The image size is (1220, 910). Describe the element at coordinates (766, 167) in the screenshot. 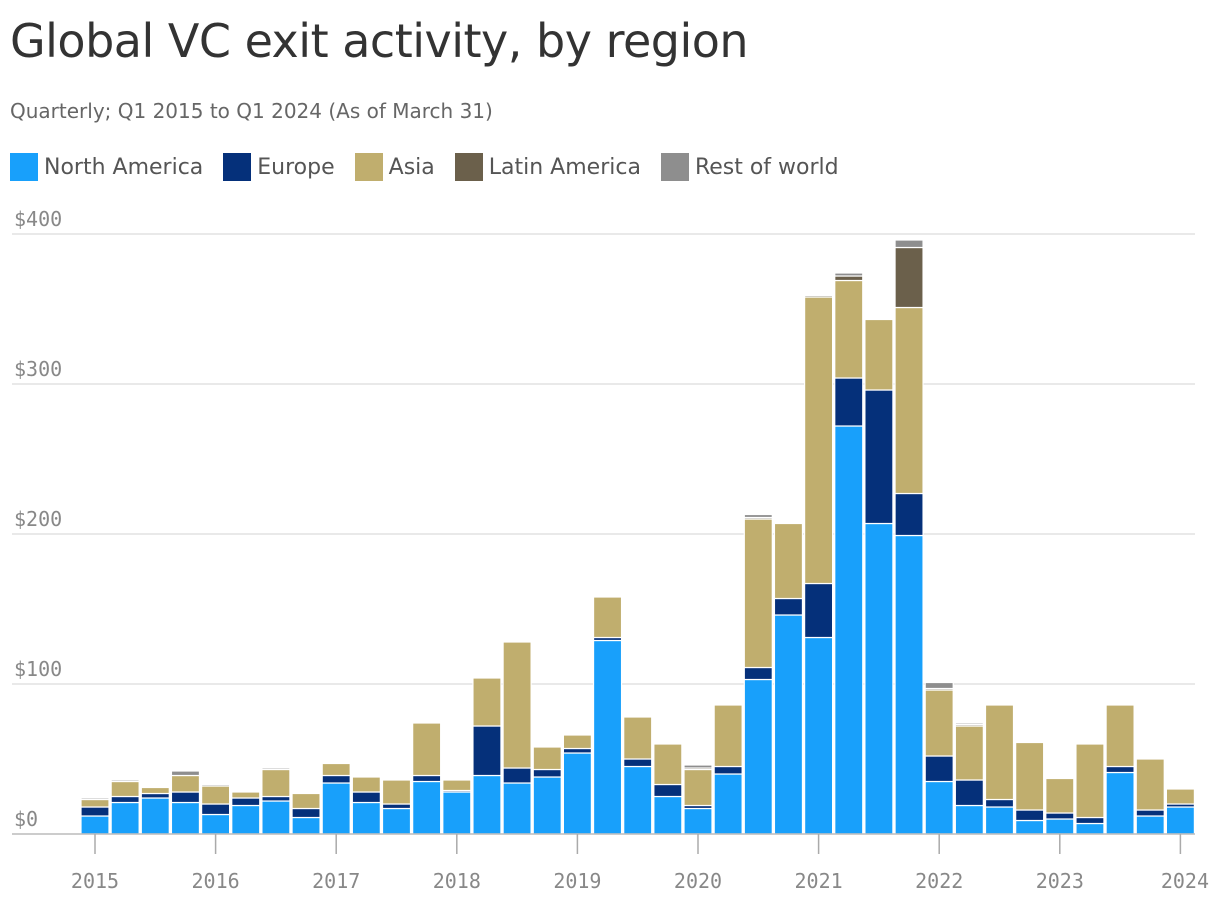

I see `legend-label: Rest of world` at that location.